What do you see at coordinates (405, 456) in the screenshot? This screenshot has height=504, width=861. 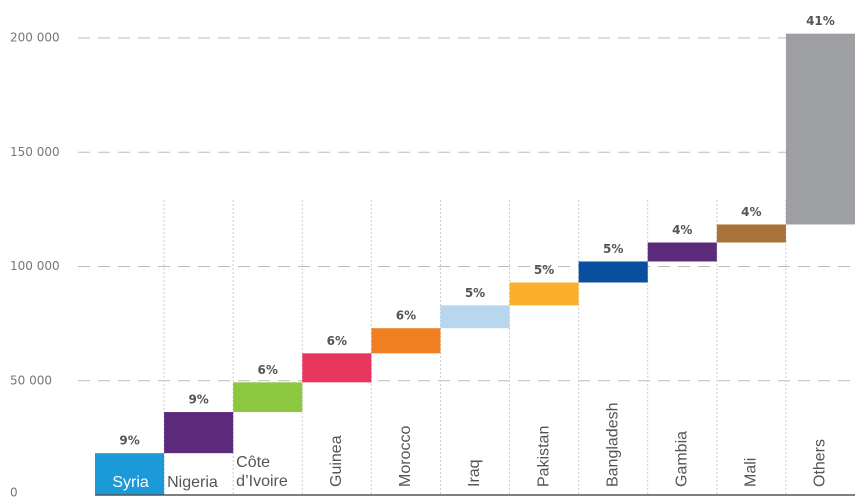 I see `category-label: Morocco` at bounding box center [405, 456].